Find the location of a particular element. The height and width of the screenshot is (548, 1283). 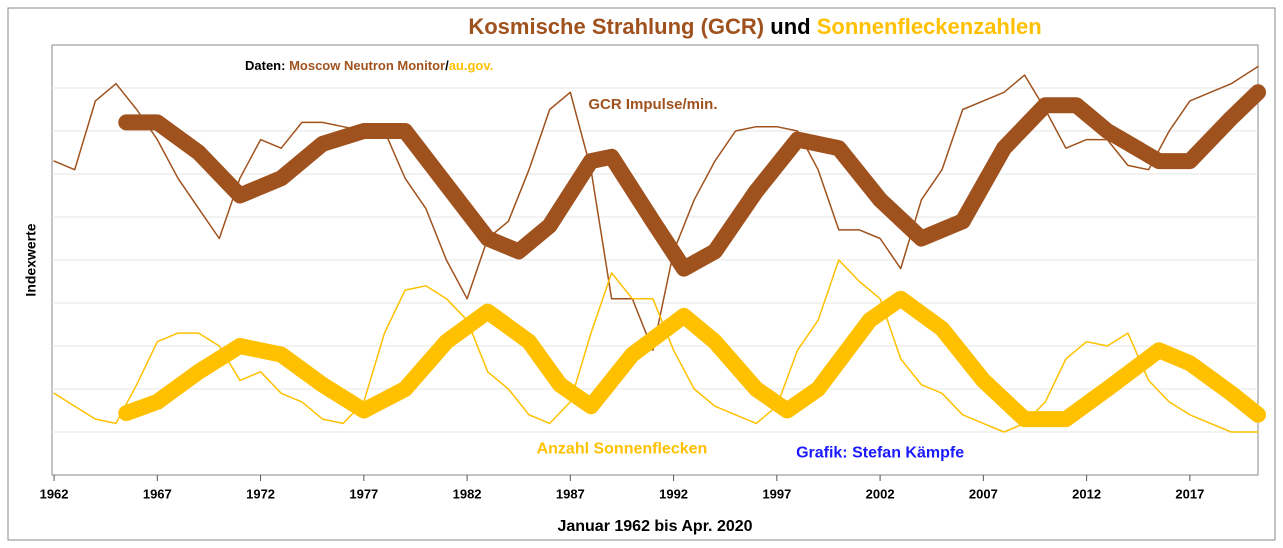

x-tick-label: 1972 is located at coordinates (260, 493).